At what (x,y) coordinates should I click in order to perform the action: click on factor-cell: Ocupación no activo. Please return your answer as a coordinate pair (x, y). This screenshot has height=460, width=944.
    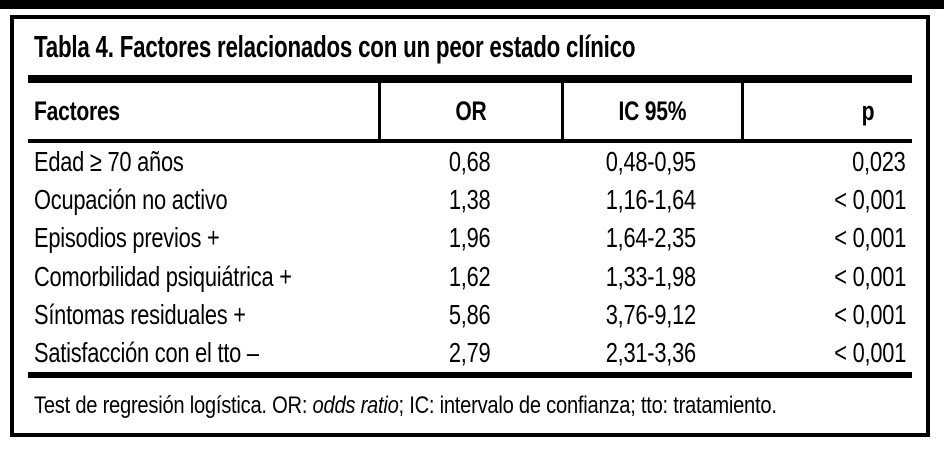
    Looking at the image, I should click on (203, 200).